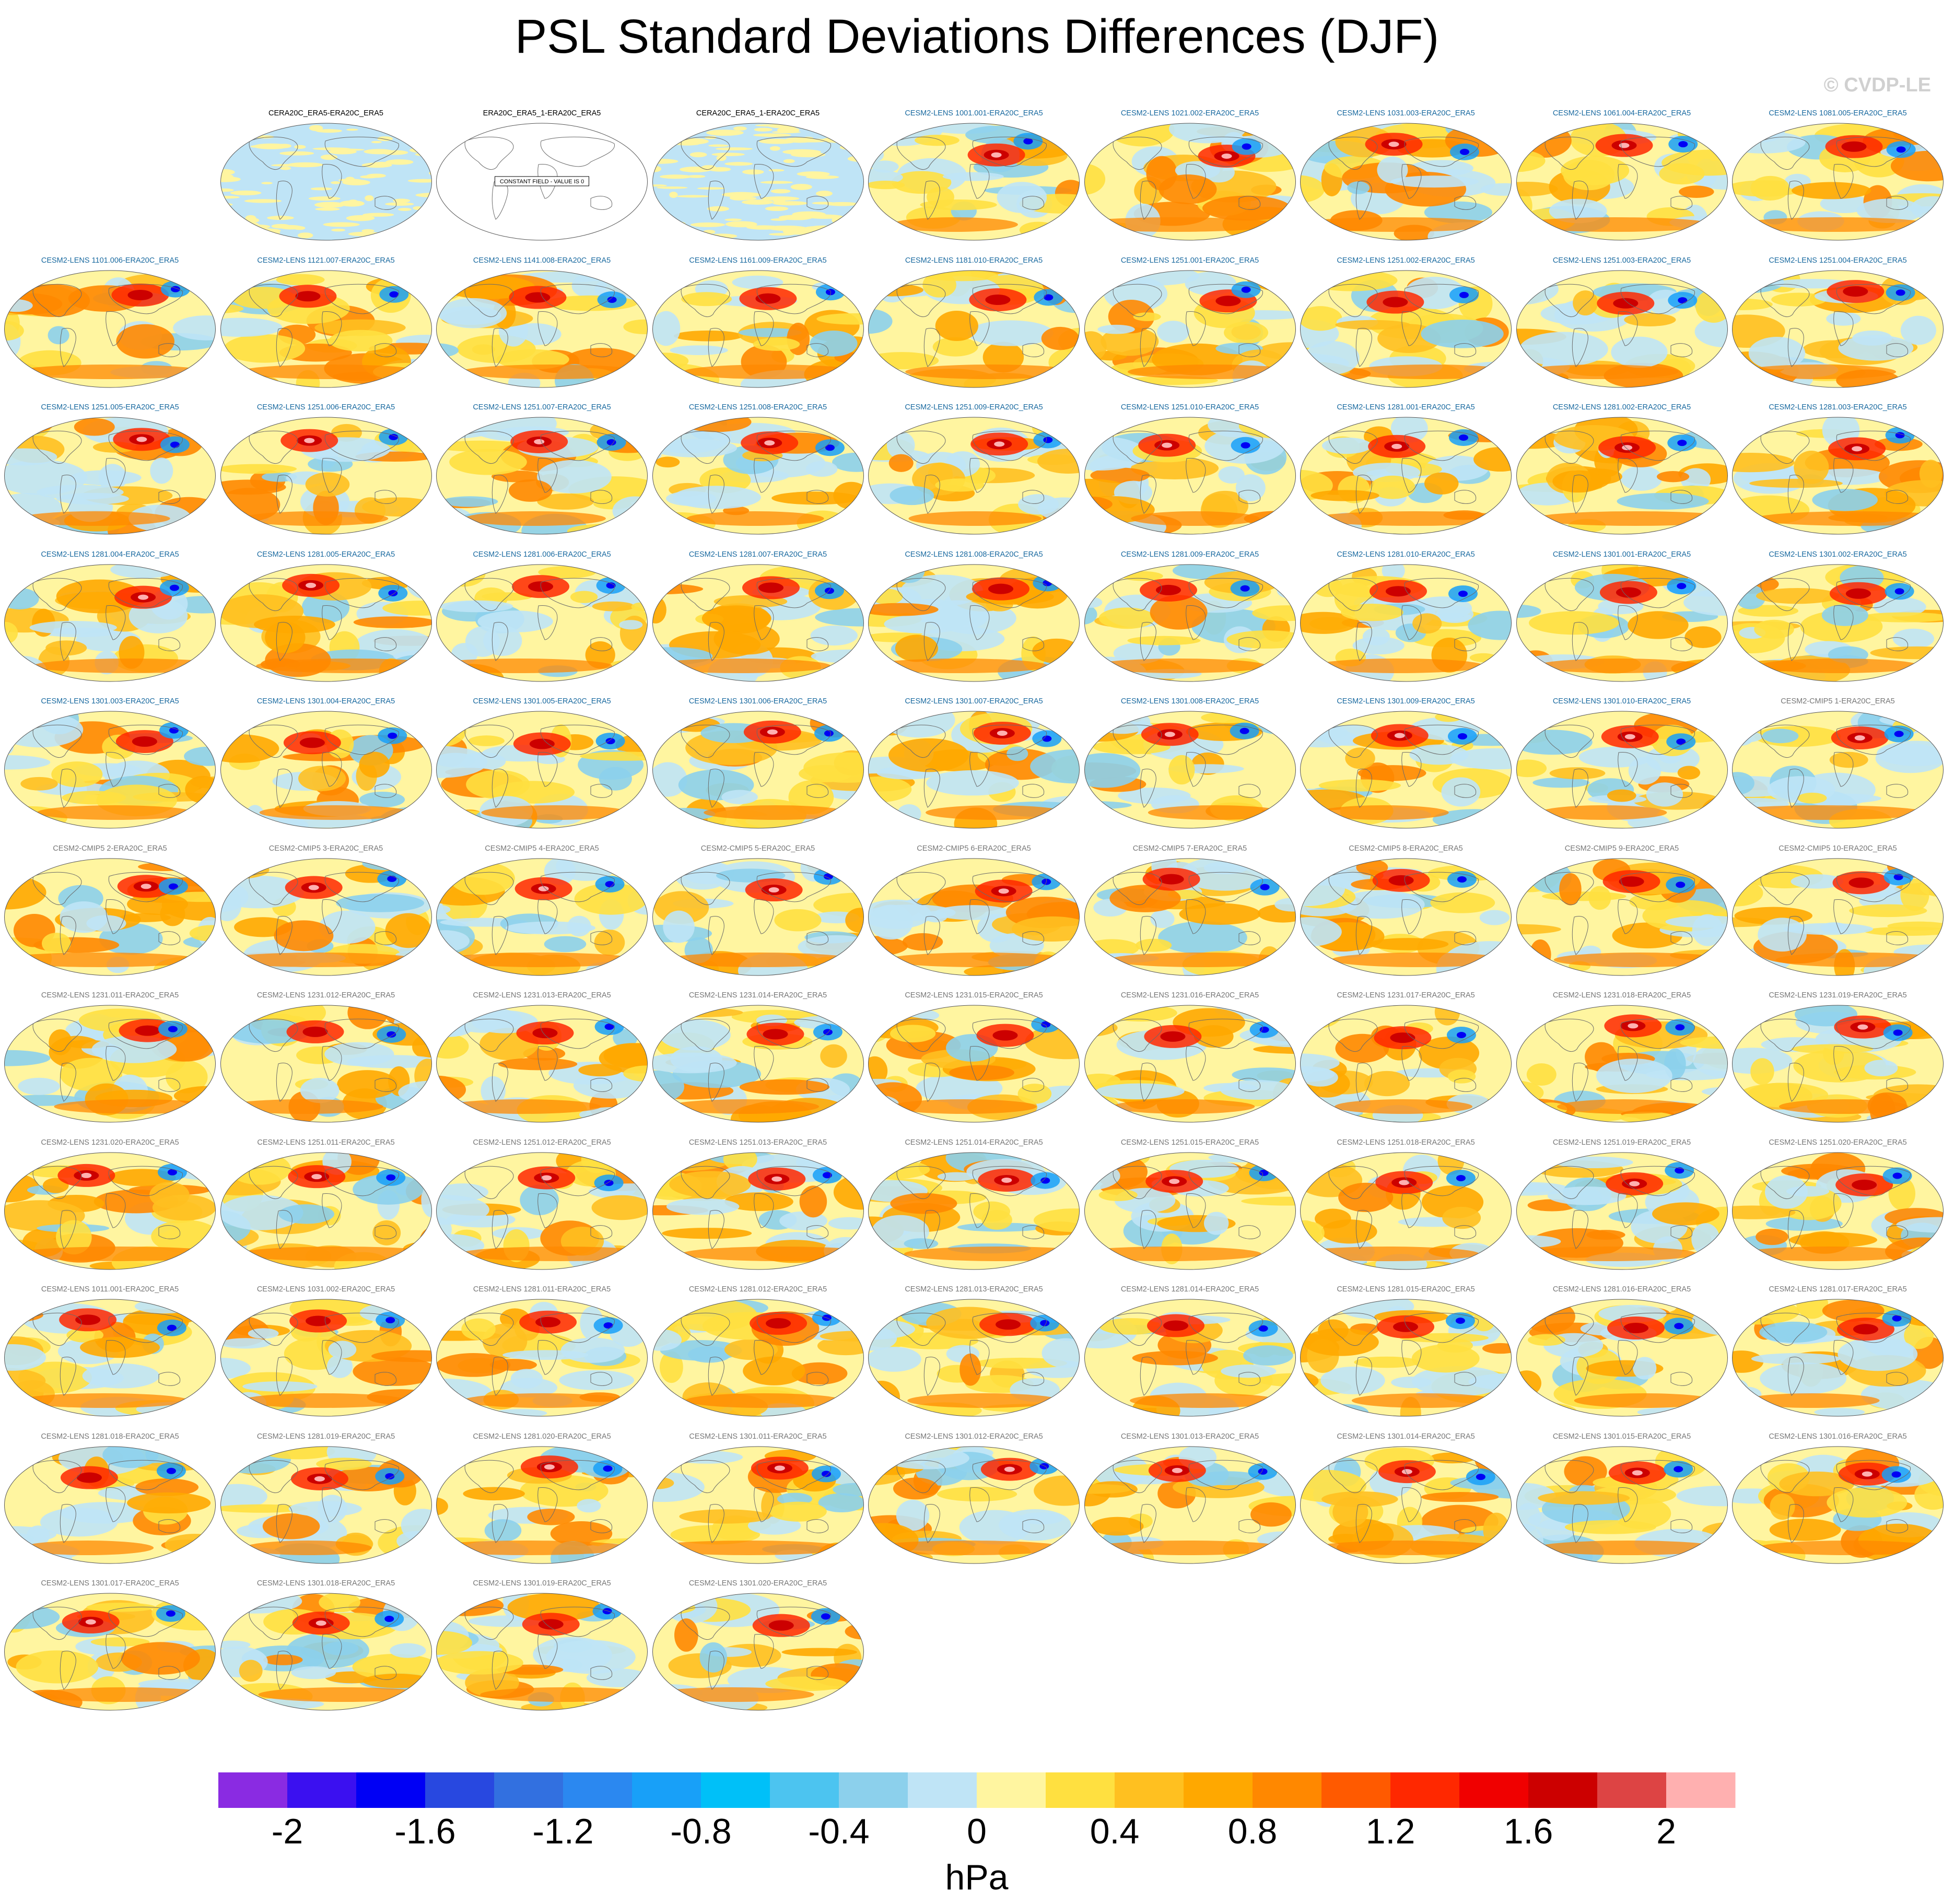  What do you see at coordinates (758, 260) in the screenshot?
I see `map-panel-title: CESM2-LENS 1161.009-ERA20C_ERA5` at bounding box center [758, 260].